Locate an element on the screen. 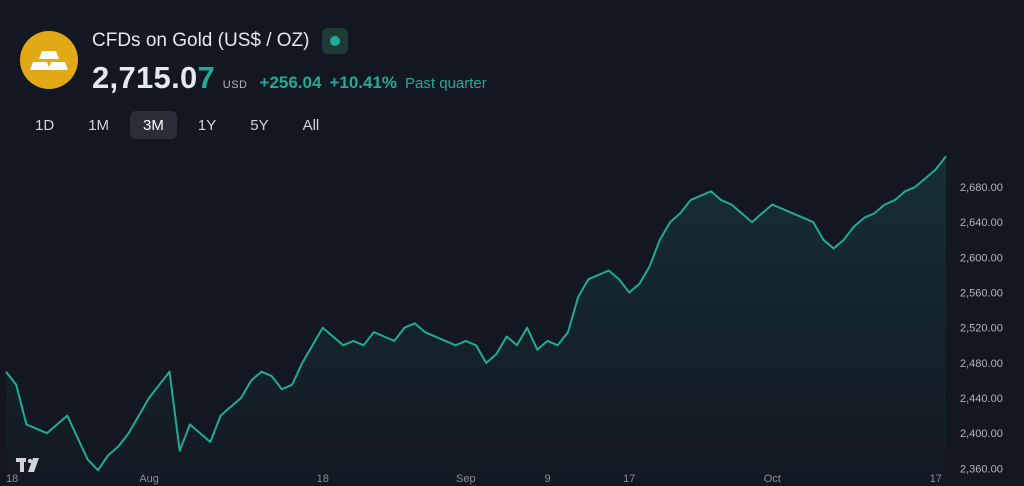  range-5y-button: 5Y is located at coordinates (259, 125).